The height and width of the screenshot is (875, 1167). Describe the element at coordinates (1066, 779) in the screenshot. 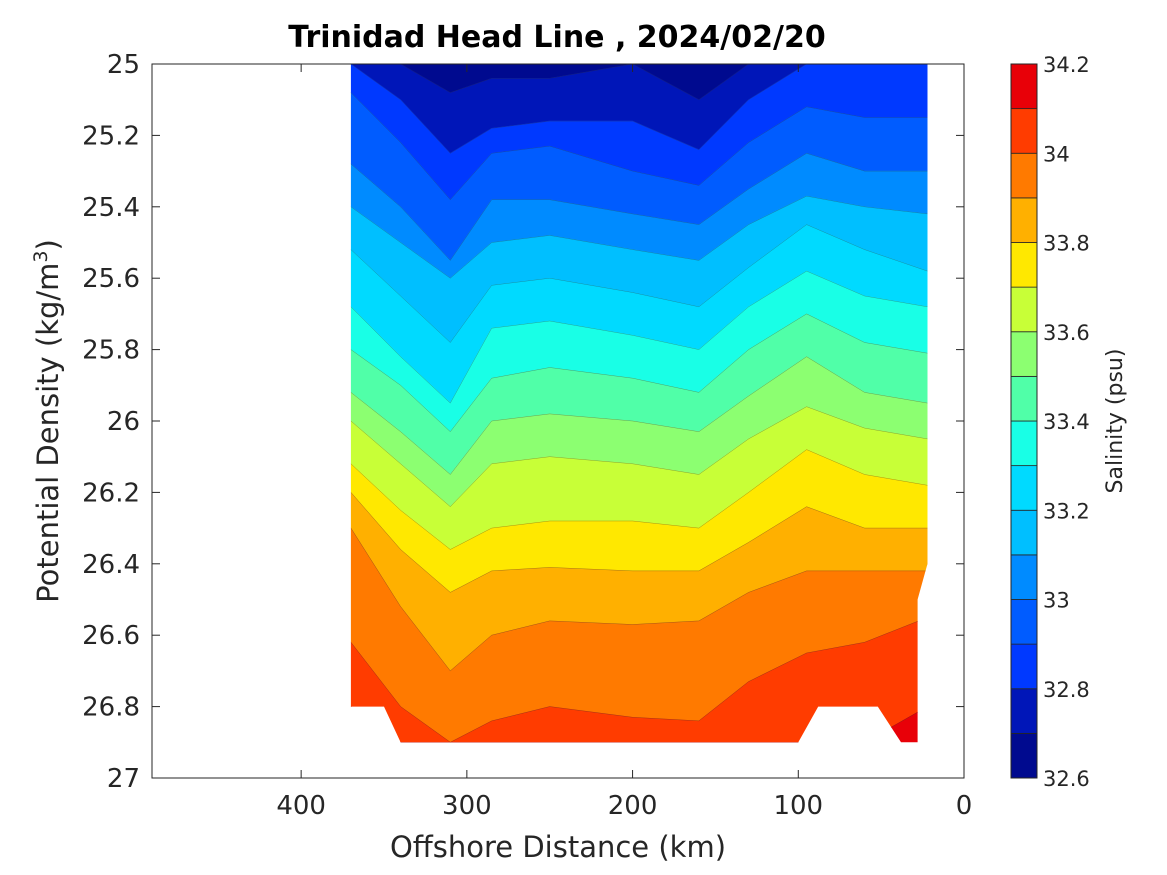

I see `colorbar-tick-label: 32.6` at that location.